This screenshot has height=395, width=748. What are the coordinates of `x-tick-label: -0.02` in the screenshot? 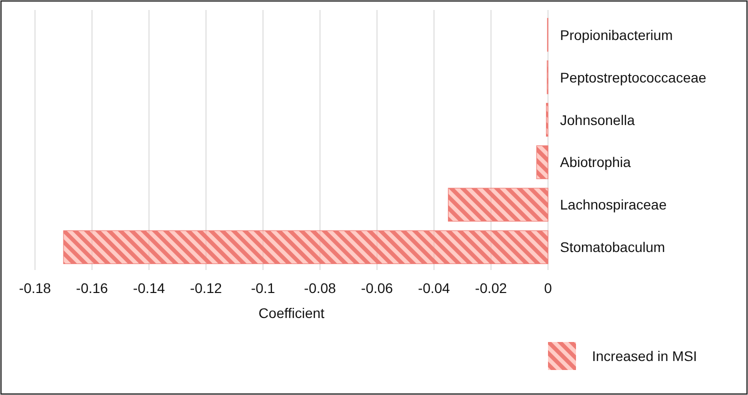 It's located at (491, 288).